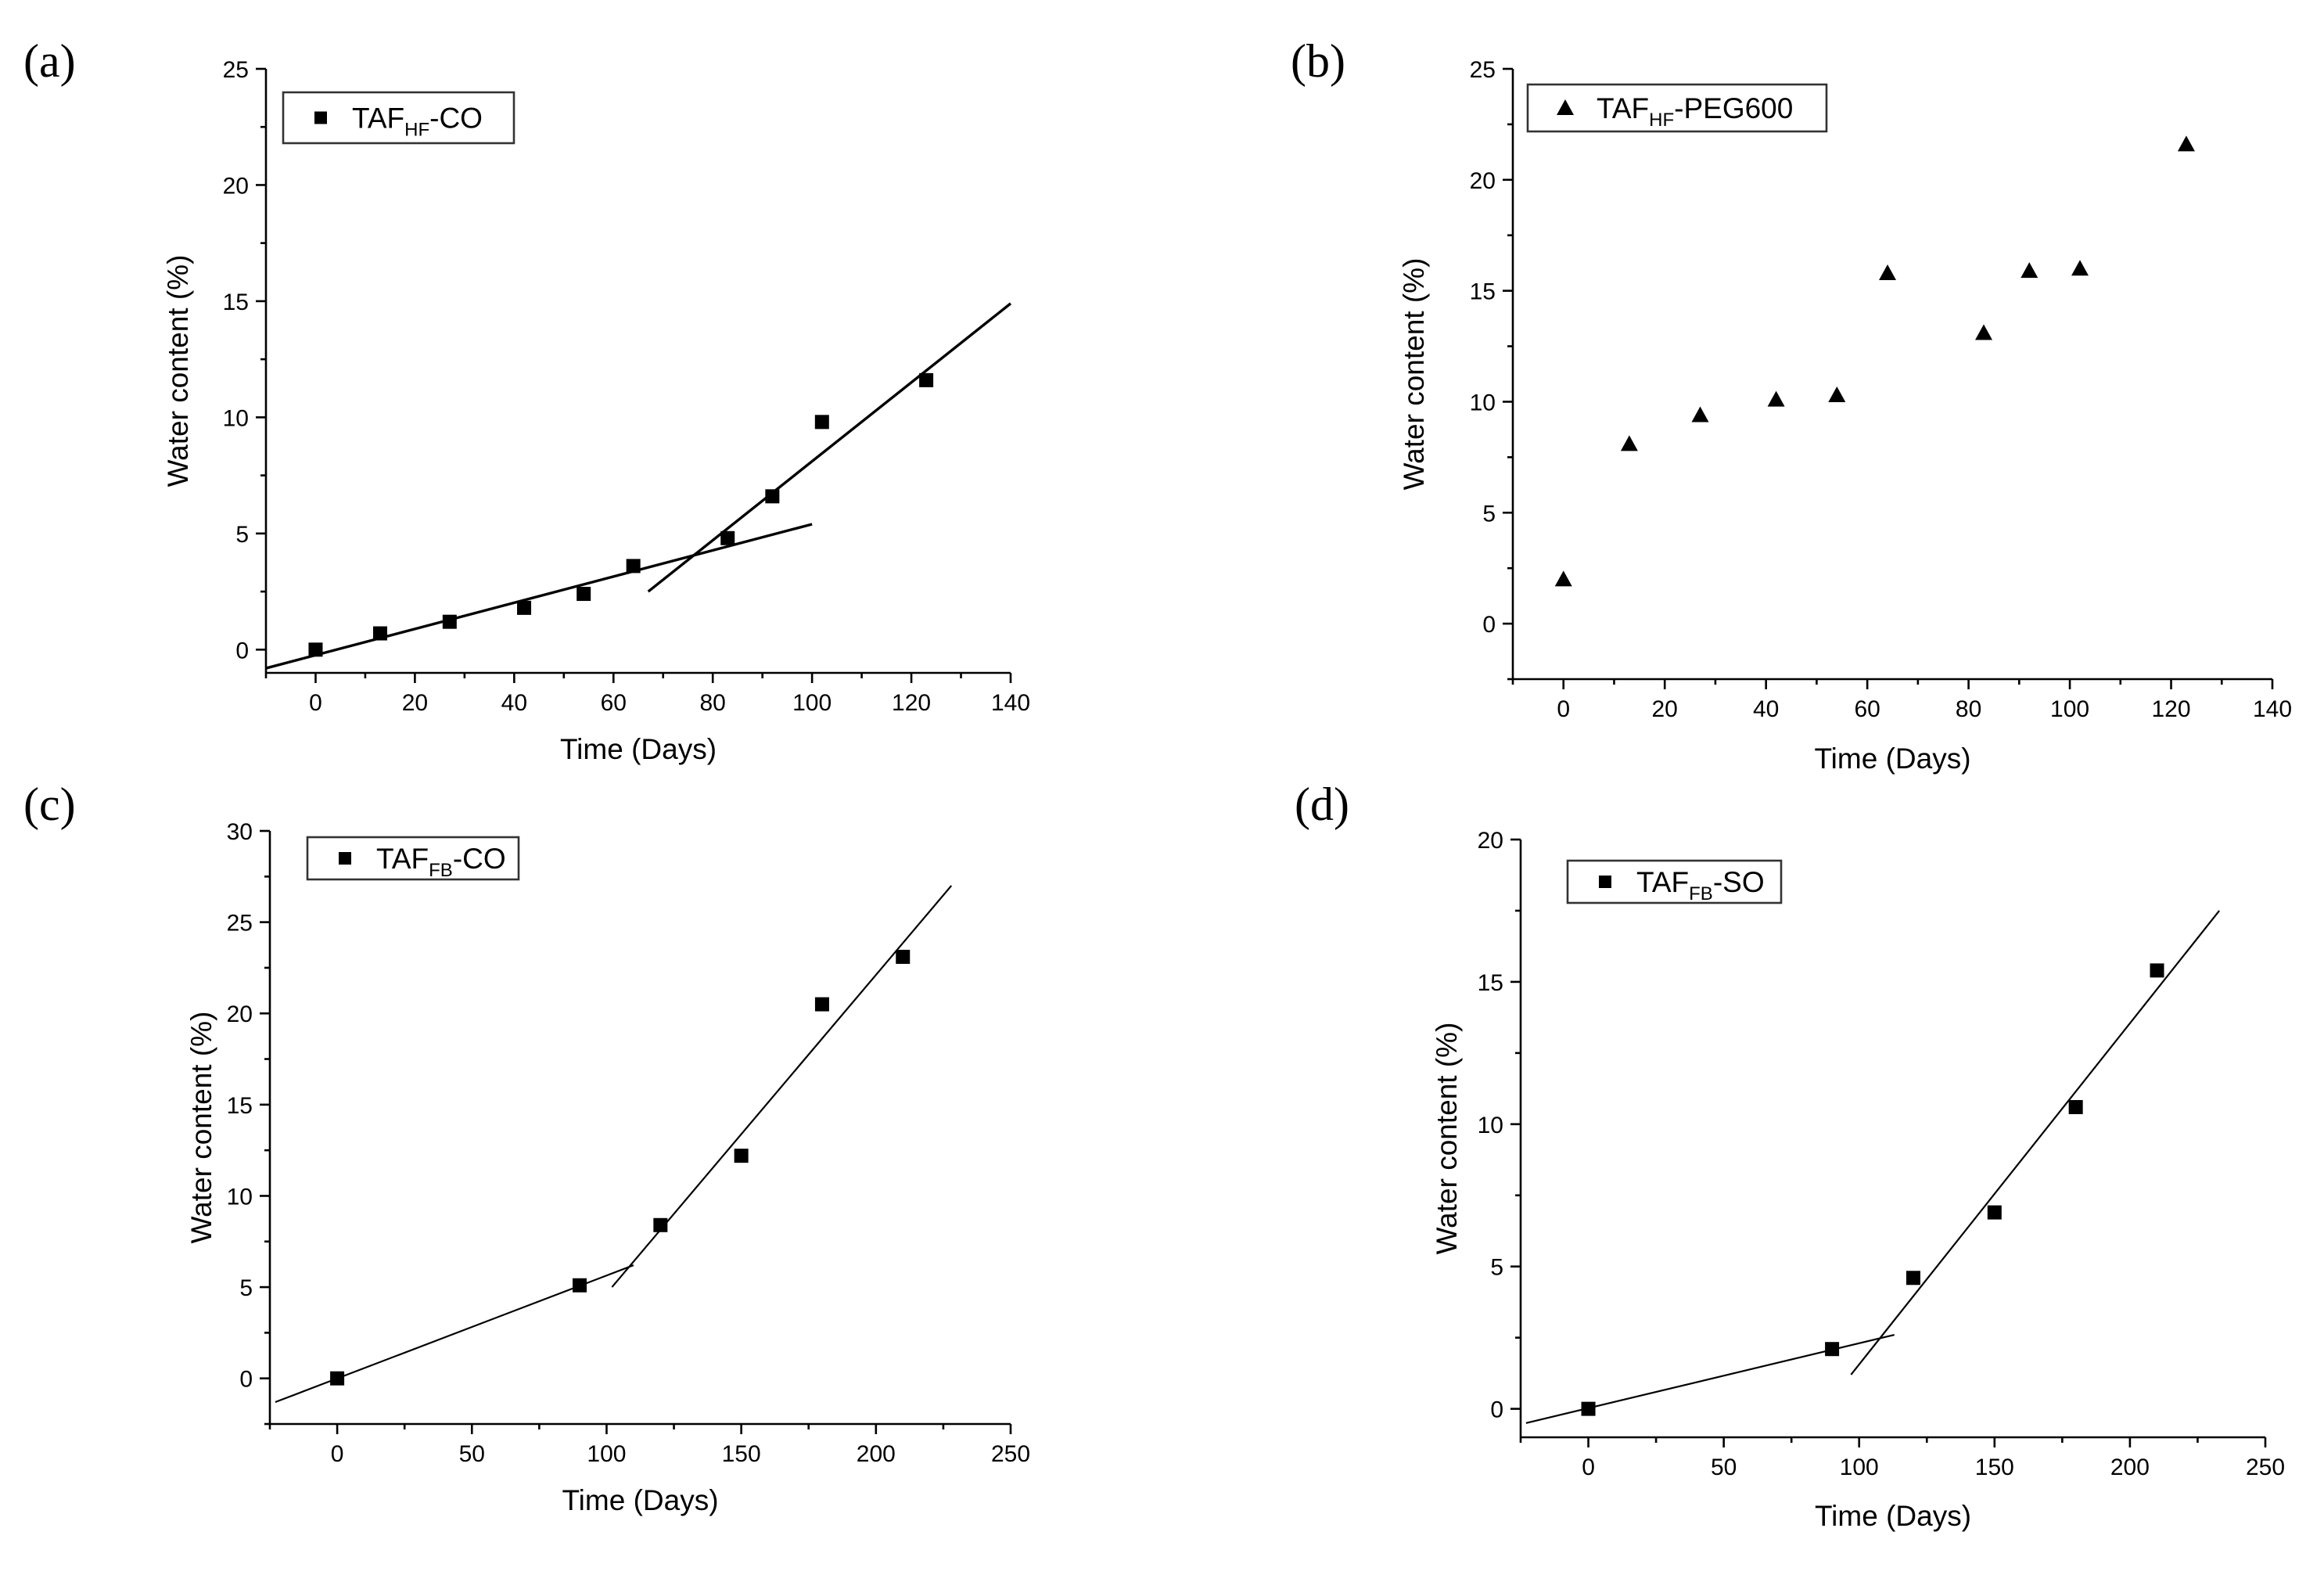  What do you see at coordinates (1318, 61) in the screenshot?
I see `panel-label: (b)` at bounding box center [1318, 61].